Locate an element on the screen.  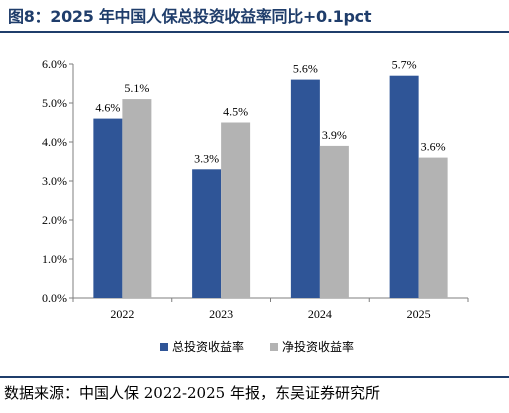
y-tick-label: 3.0% is located at coordinates (54, 181).